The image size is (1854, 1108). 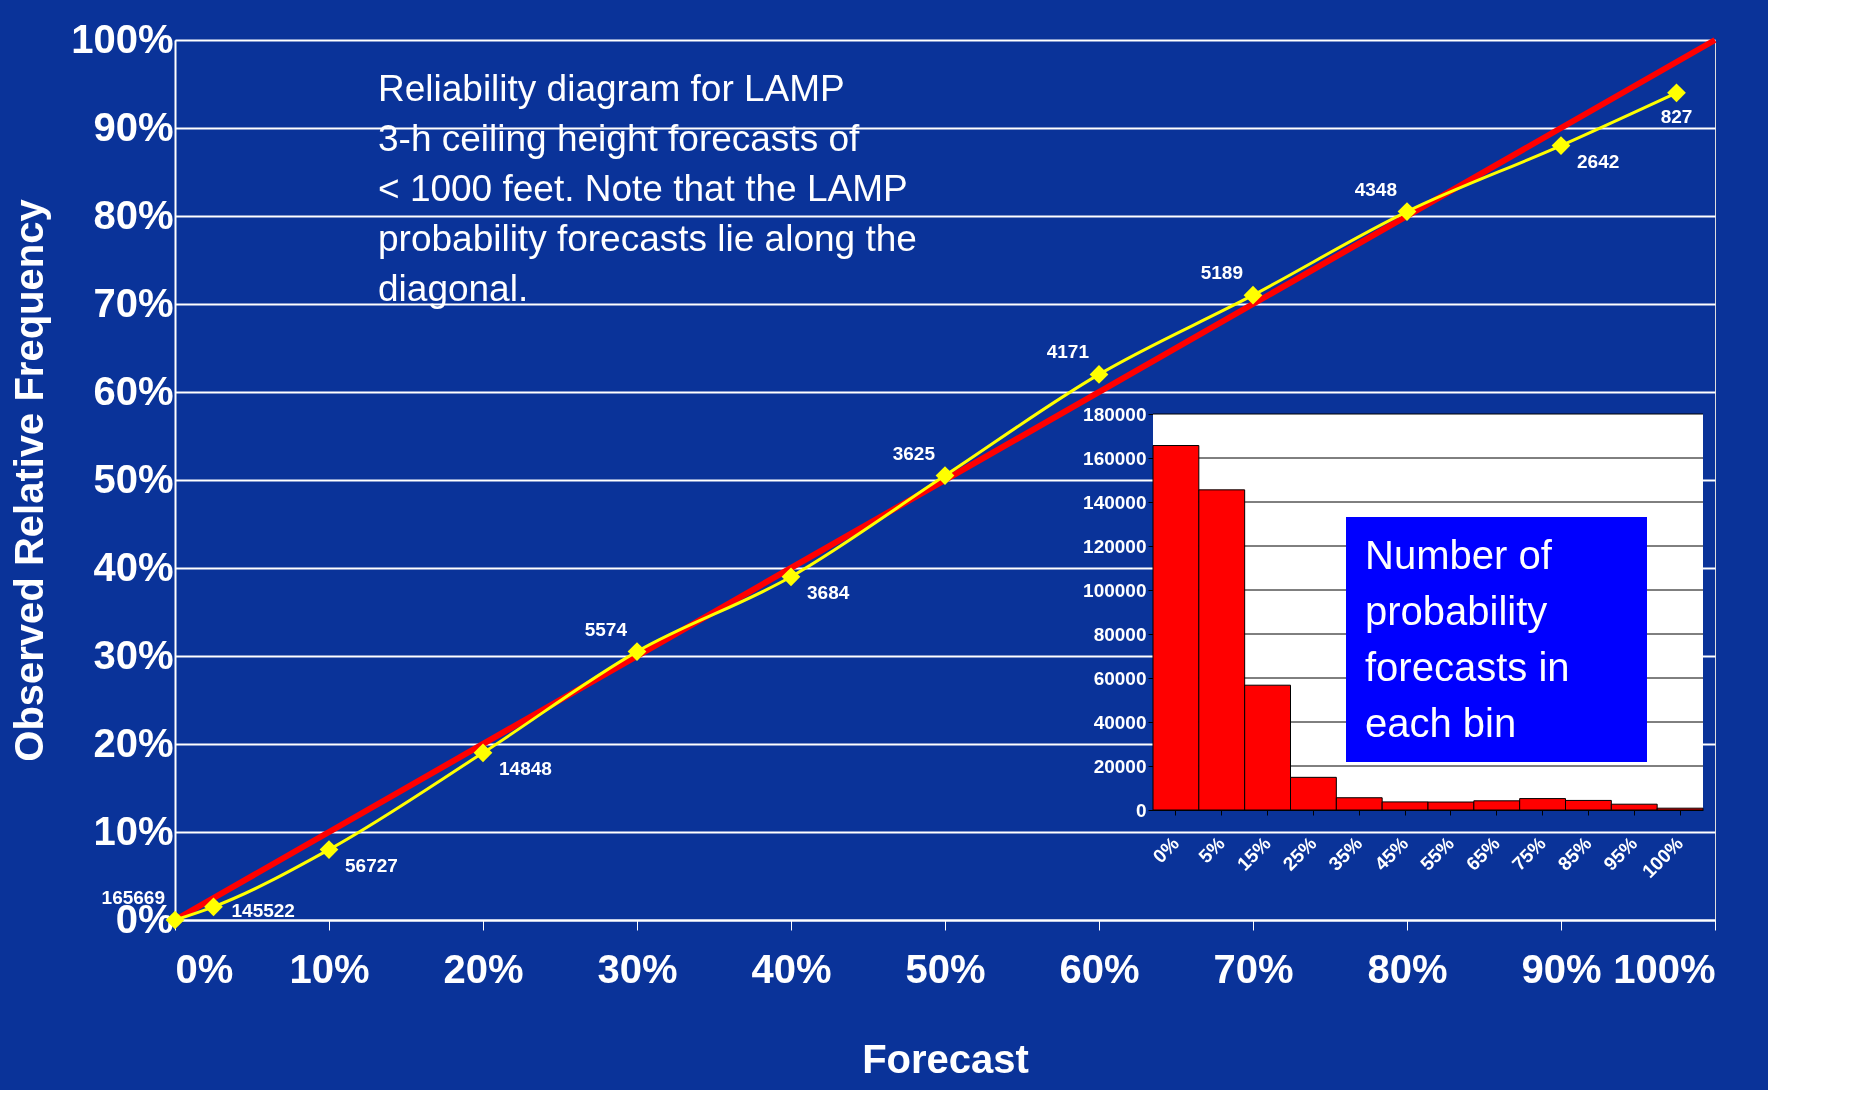 I want to click on x-tick-label: 85%, so click(x=1574, y=853).